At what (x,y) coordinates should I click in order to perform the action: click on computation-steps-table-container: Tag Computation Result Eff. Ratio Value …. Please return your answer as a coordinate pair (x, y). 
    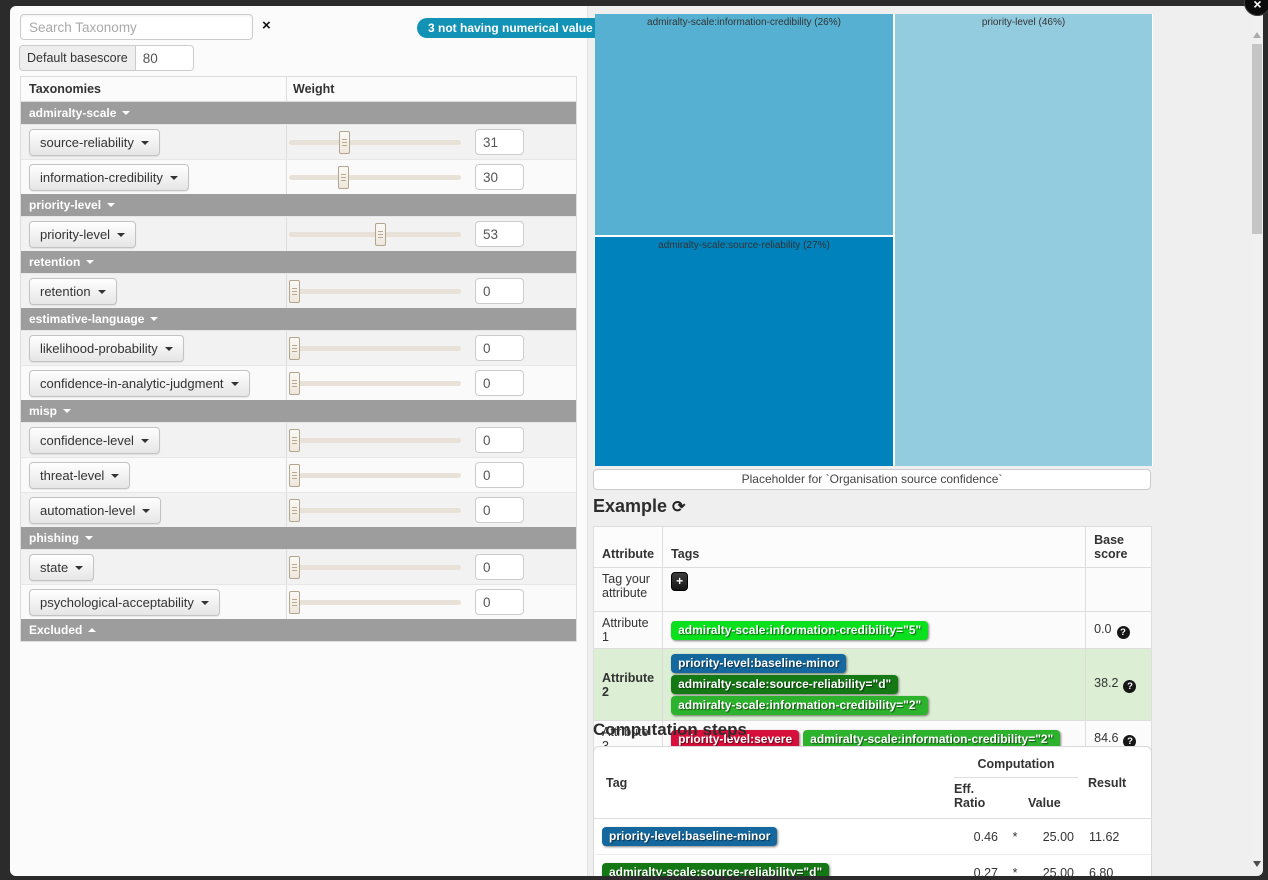
    Looking at the image, I should click on (872, 811).